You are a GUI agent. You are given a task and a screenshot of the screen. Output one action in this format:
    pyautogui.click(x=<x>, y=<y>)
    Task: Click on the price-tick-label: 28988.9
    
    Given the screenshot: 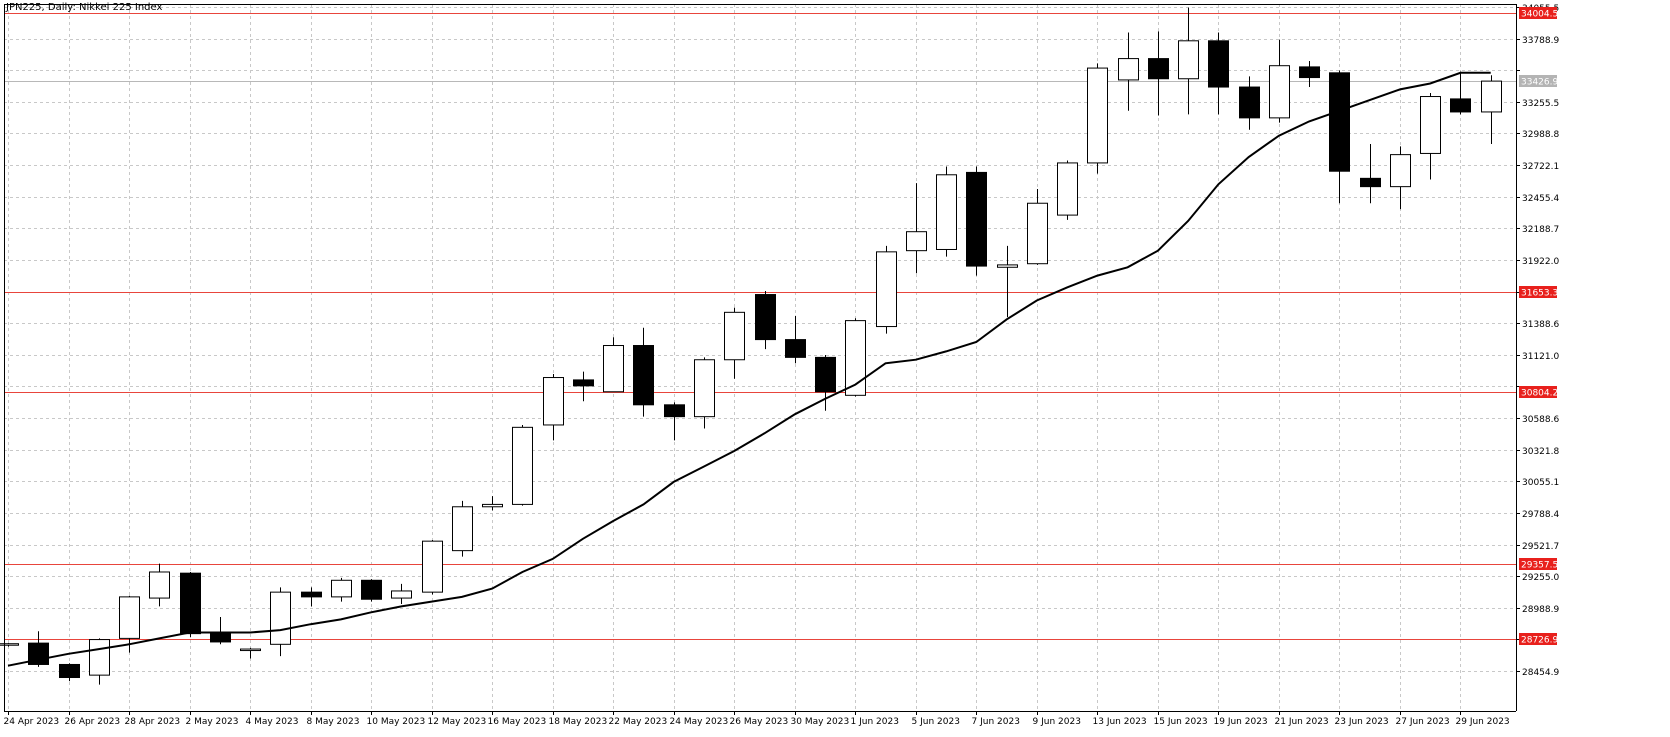 What is the action you would take?
    pyautogui.click(x=1540, y=610)
    